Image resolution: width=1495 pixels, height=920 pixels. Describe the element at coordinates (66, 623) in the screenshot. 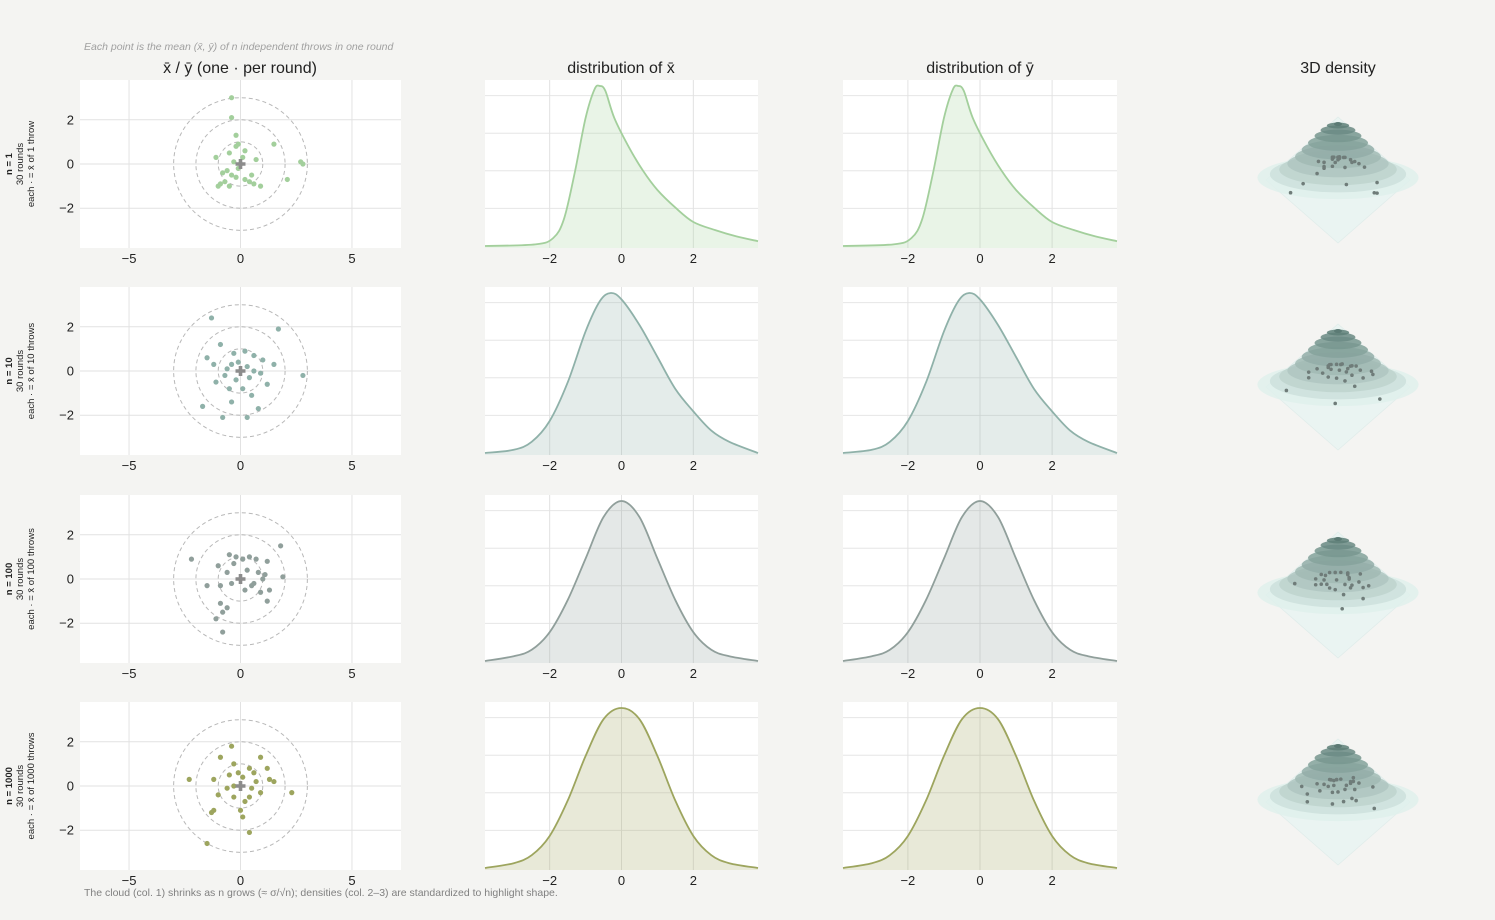

I see `y-tick-label: −2` at that location.